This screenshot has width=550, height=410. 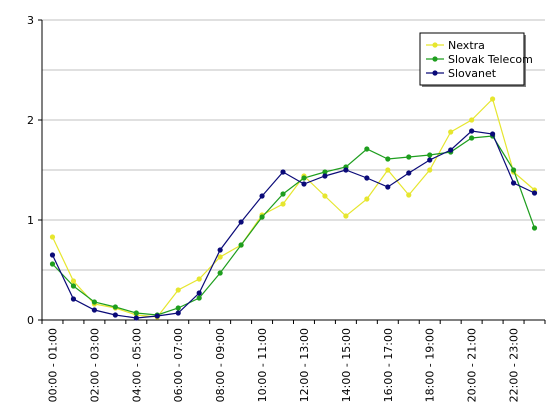 What do you see at coordinates (435, 73) in the screenshot?
I see `legend-marker-slovanet` at bounding box center [435, 73].